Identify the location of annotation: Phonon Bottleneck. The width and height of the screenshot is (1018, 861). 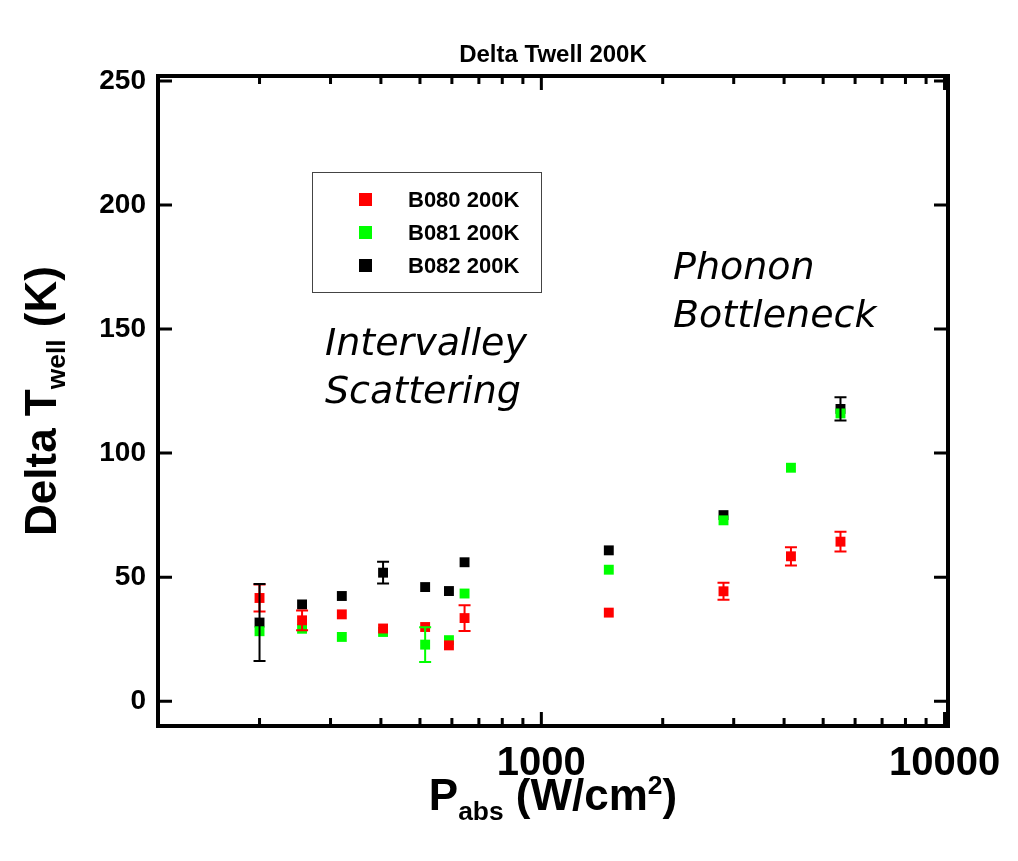
(775, 290).